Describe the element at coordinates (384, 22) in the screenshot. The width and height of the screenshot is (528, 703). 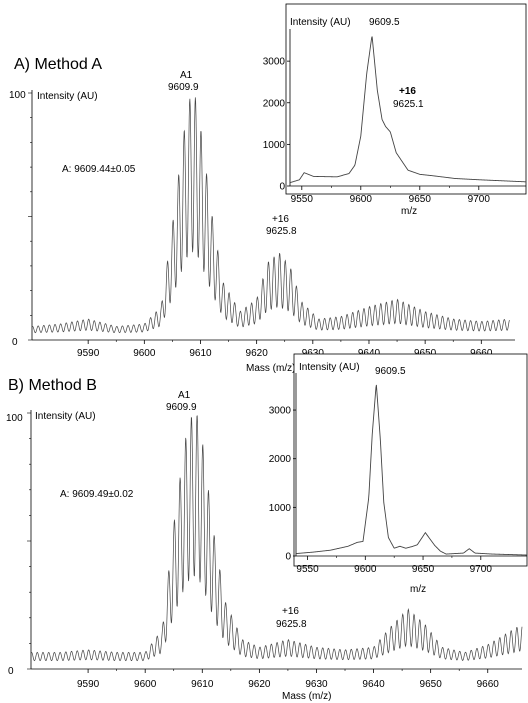
I see `panel-a-inset-peak-mass: 9609.5` at that location.